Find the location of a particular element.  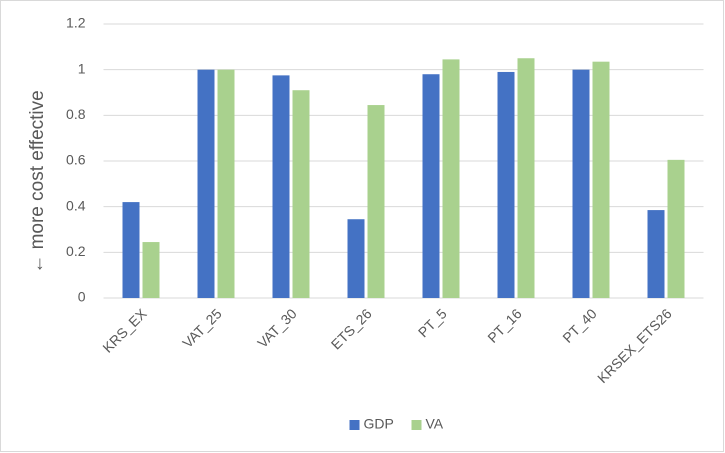

legend-label: GDP is located at coordinates (379, 424).